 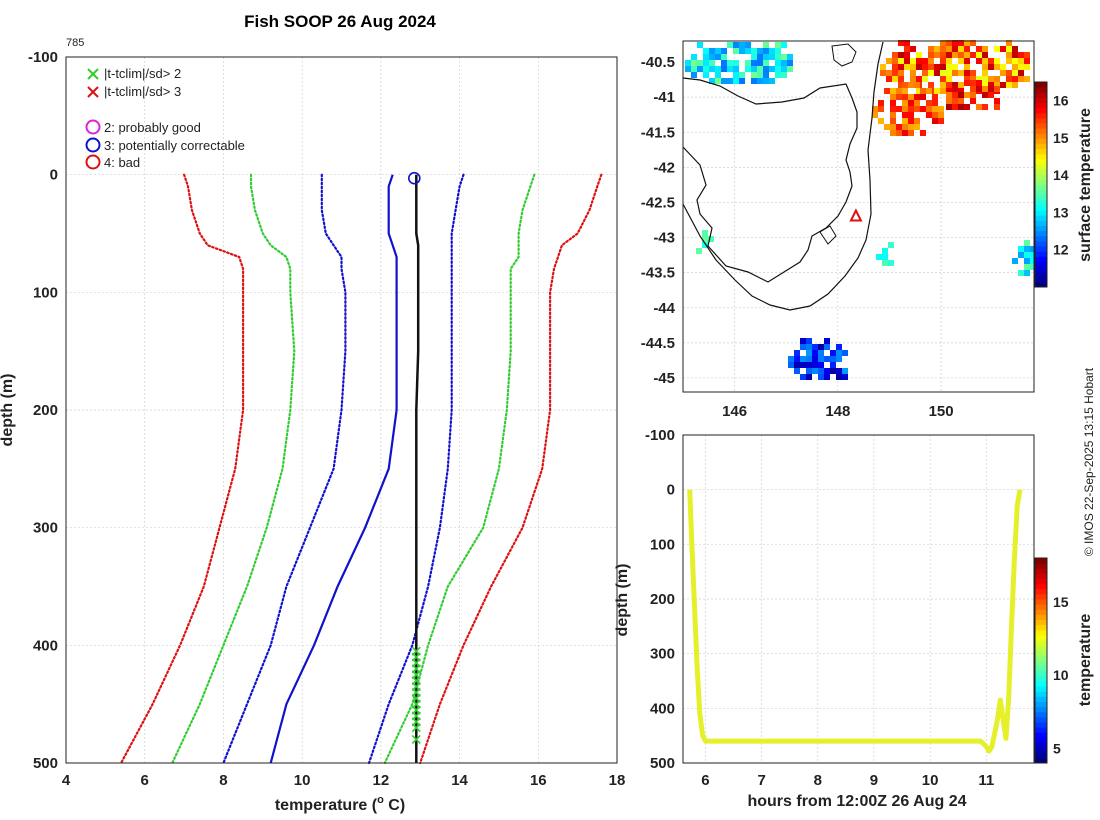 I want to click on profile-series-clim-mean, so click(x=333, y=469).